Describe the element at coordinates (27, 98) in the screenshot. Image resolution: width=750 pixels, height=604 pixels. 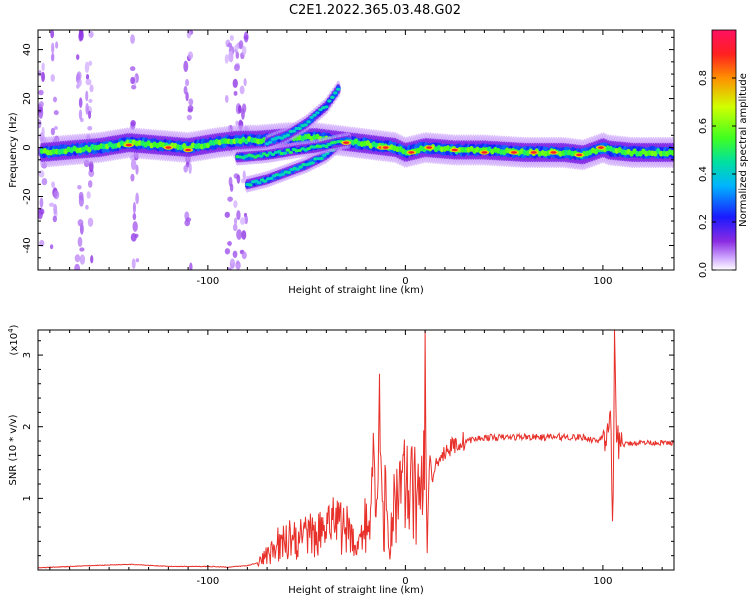
I see `spectrogram-y-tick-label: 20` at that location.